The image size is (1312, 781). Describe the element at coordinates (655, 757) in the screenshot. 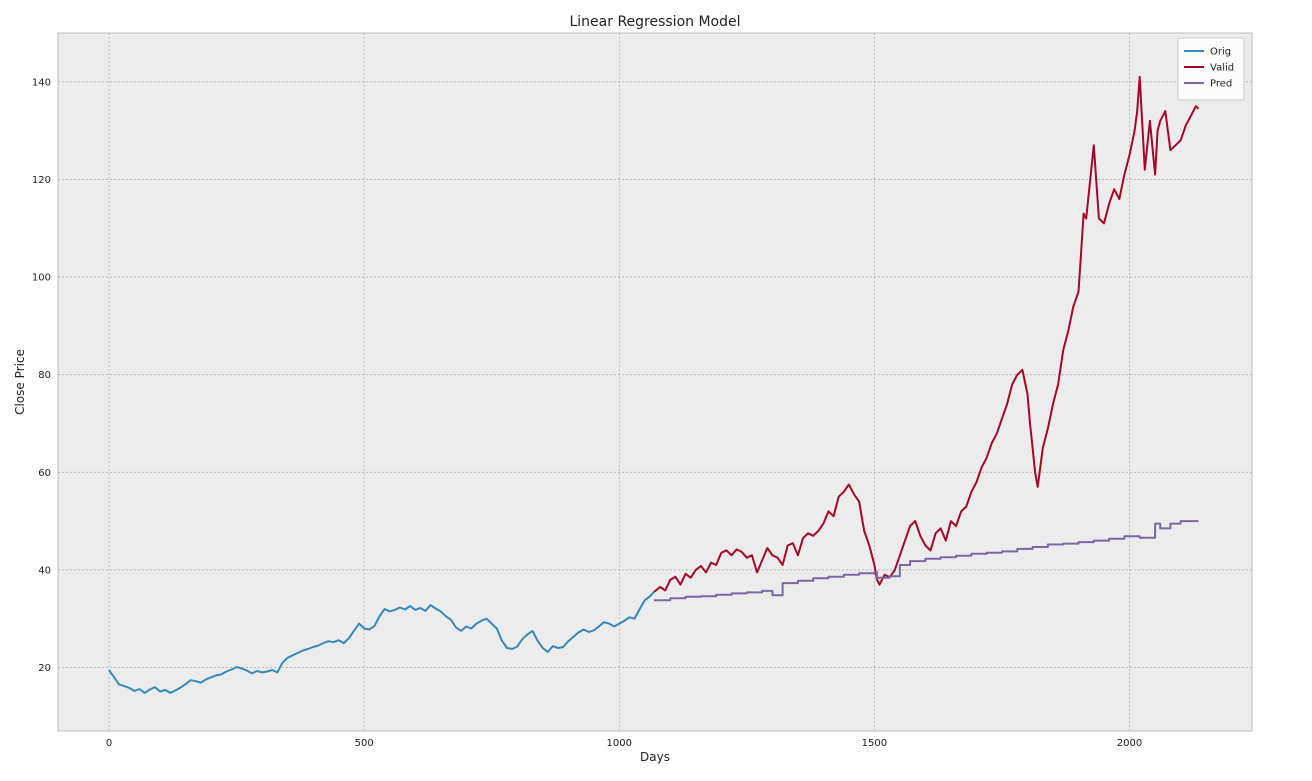

I see `x-axis-label: Days` at that location.